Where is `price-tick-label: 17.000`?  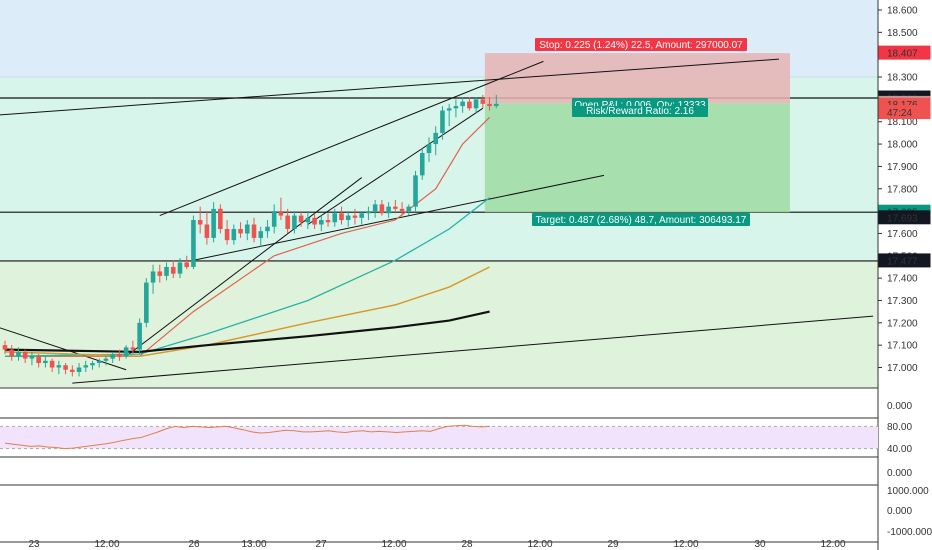
price-tick-label: 17.000 is located at coordinates (902, 368).